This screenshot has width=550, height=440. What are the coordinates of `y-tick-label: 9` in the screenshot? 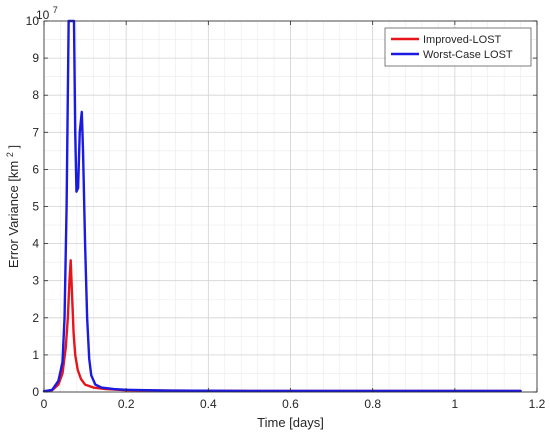 It's located at (35, 58).